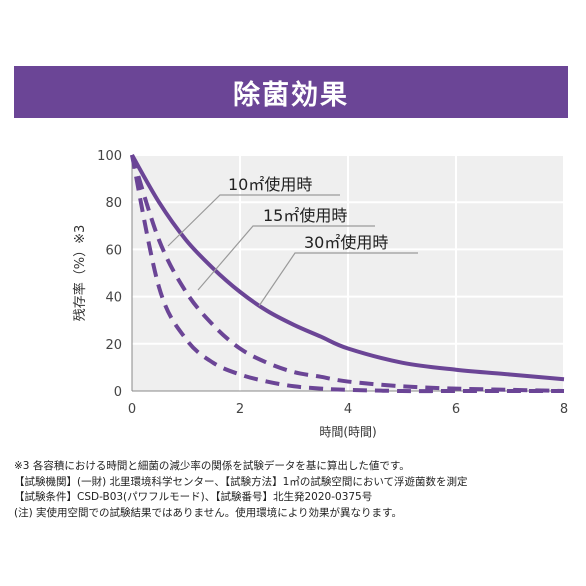 Image resolution: width=586 pixels, height=586 pixels. What do you see at coordinates (113, 250) in the screenshot?
I see `y-tick-label: 60` at bounding box center [113, 250].